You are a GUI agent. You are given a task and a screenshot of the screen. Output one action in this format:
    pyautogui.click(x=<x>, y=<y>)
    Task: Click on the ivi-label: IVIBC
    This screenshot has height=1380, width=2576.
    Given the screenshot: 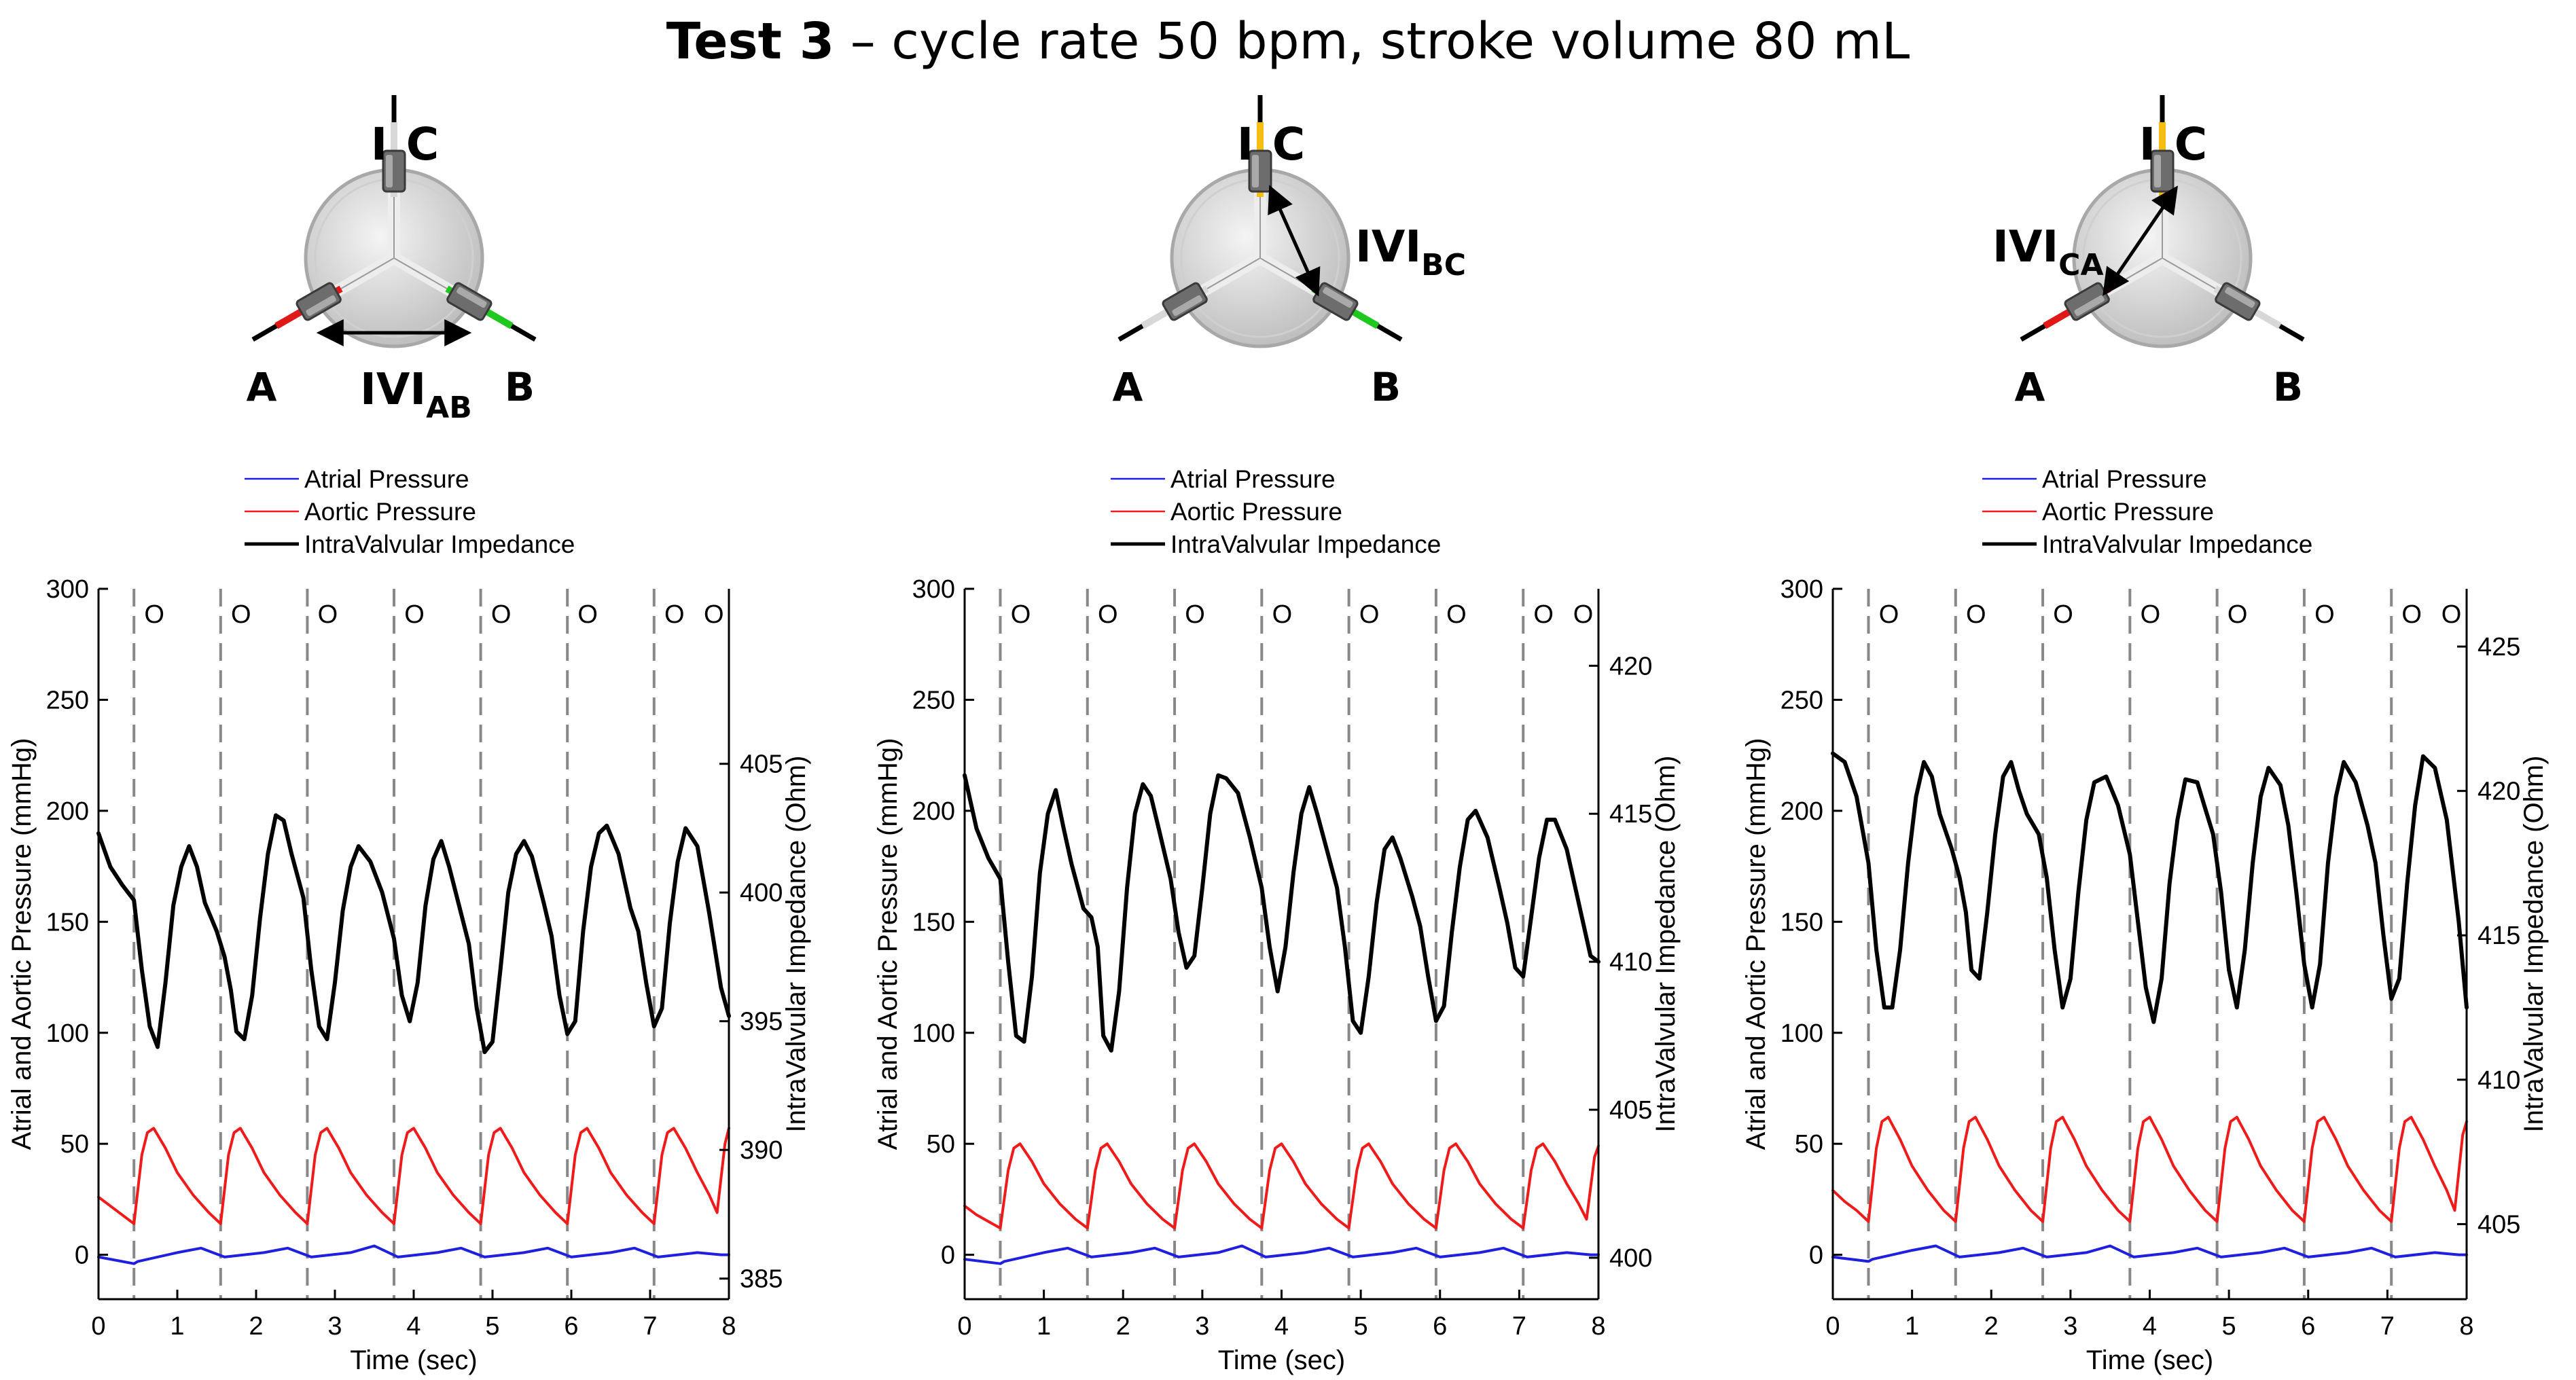 What is the action you would take?
    pyautogui.click(x=1410, y=252)
    